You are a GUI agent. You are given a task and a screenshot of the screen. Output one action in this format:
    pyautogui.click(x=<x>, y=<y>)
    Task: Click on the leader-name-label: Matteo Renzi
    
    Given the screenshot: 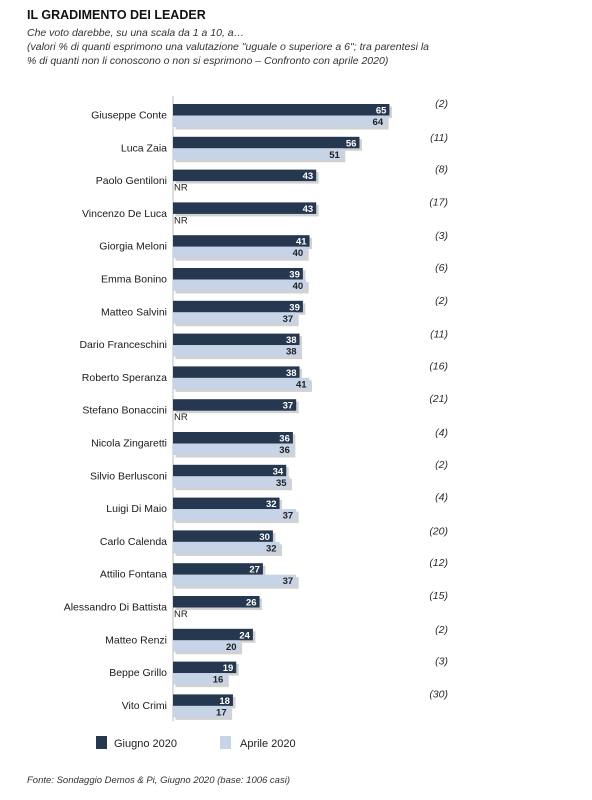 What is the action you would take?
    pyautogui.click(x=136, y=640)
    